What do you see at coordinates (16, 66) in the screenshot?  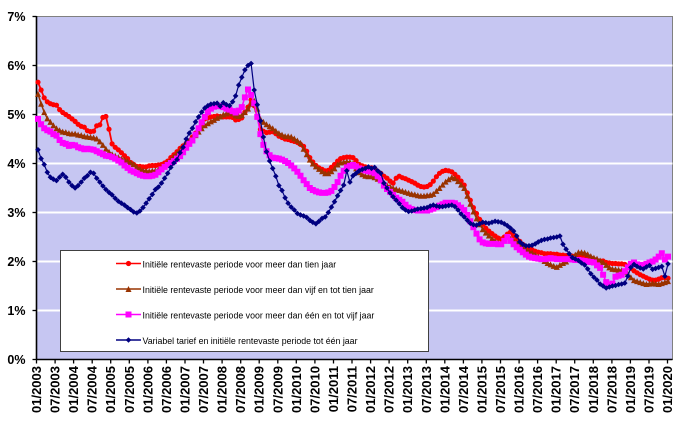 I see `svg-text: 6%` at bounding box center [16, 66].